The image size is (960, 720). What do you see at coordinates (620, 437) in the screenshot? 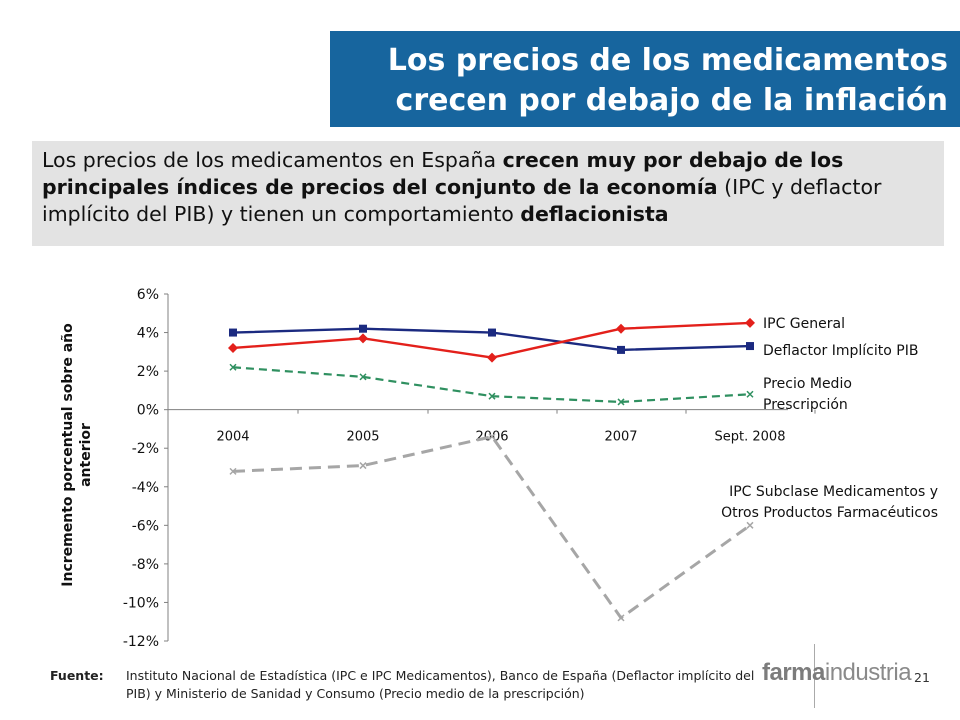
I see `x-tick-label: 2007` at bounding box center [620, 437].